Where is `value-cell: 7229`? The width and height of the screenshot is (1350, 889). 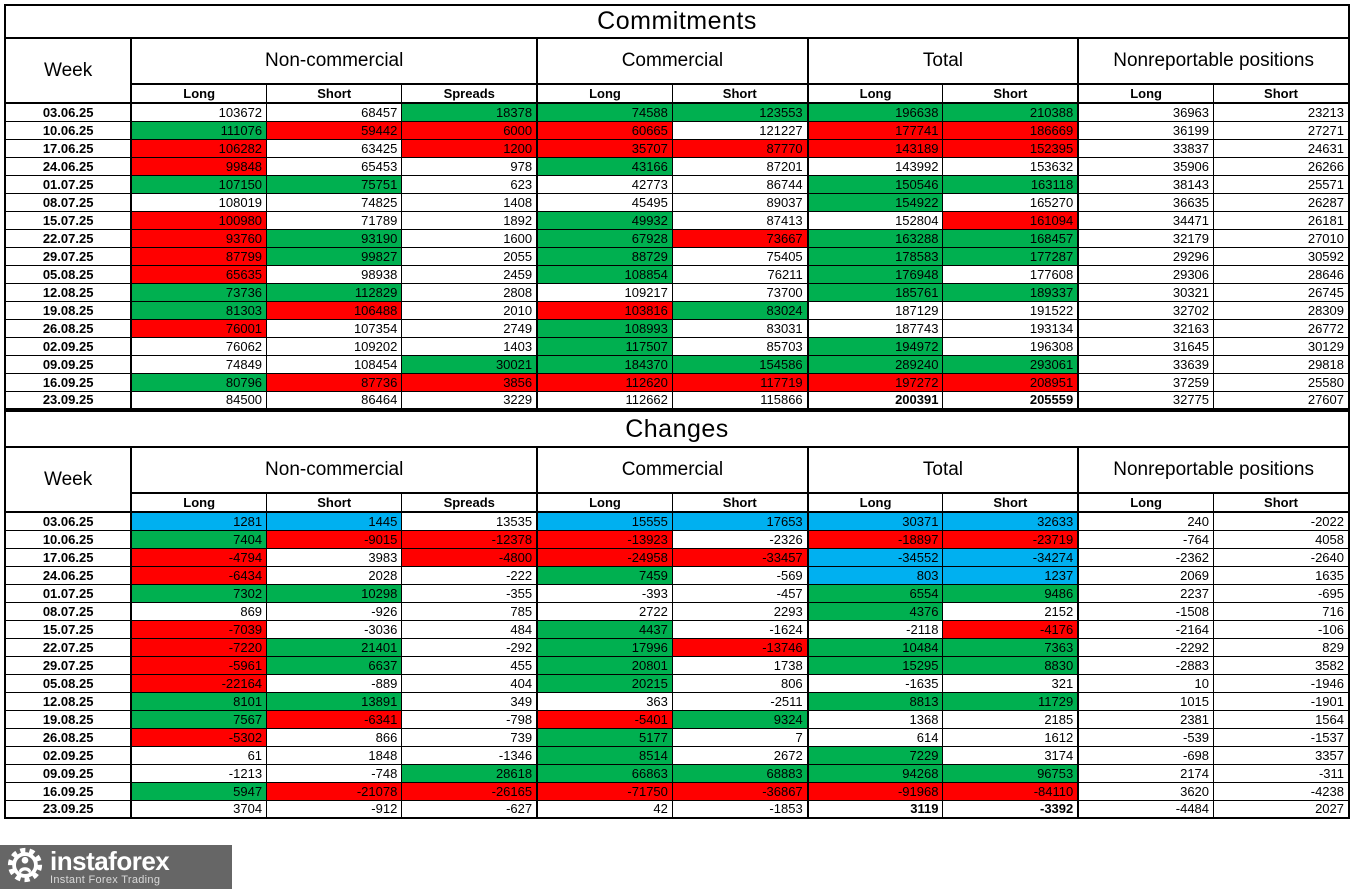 value-cell: 7229 is located at coordinates (875, 755).